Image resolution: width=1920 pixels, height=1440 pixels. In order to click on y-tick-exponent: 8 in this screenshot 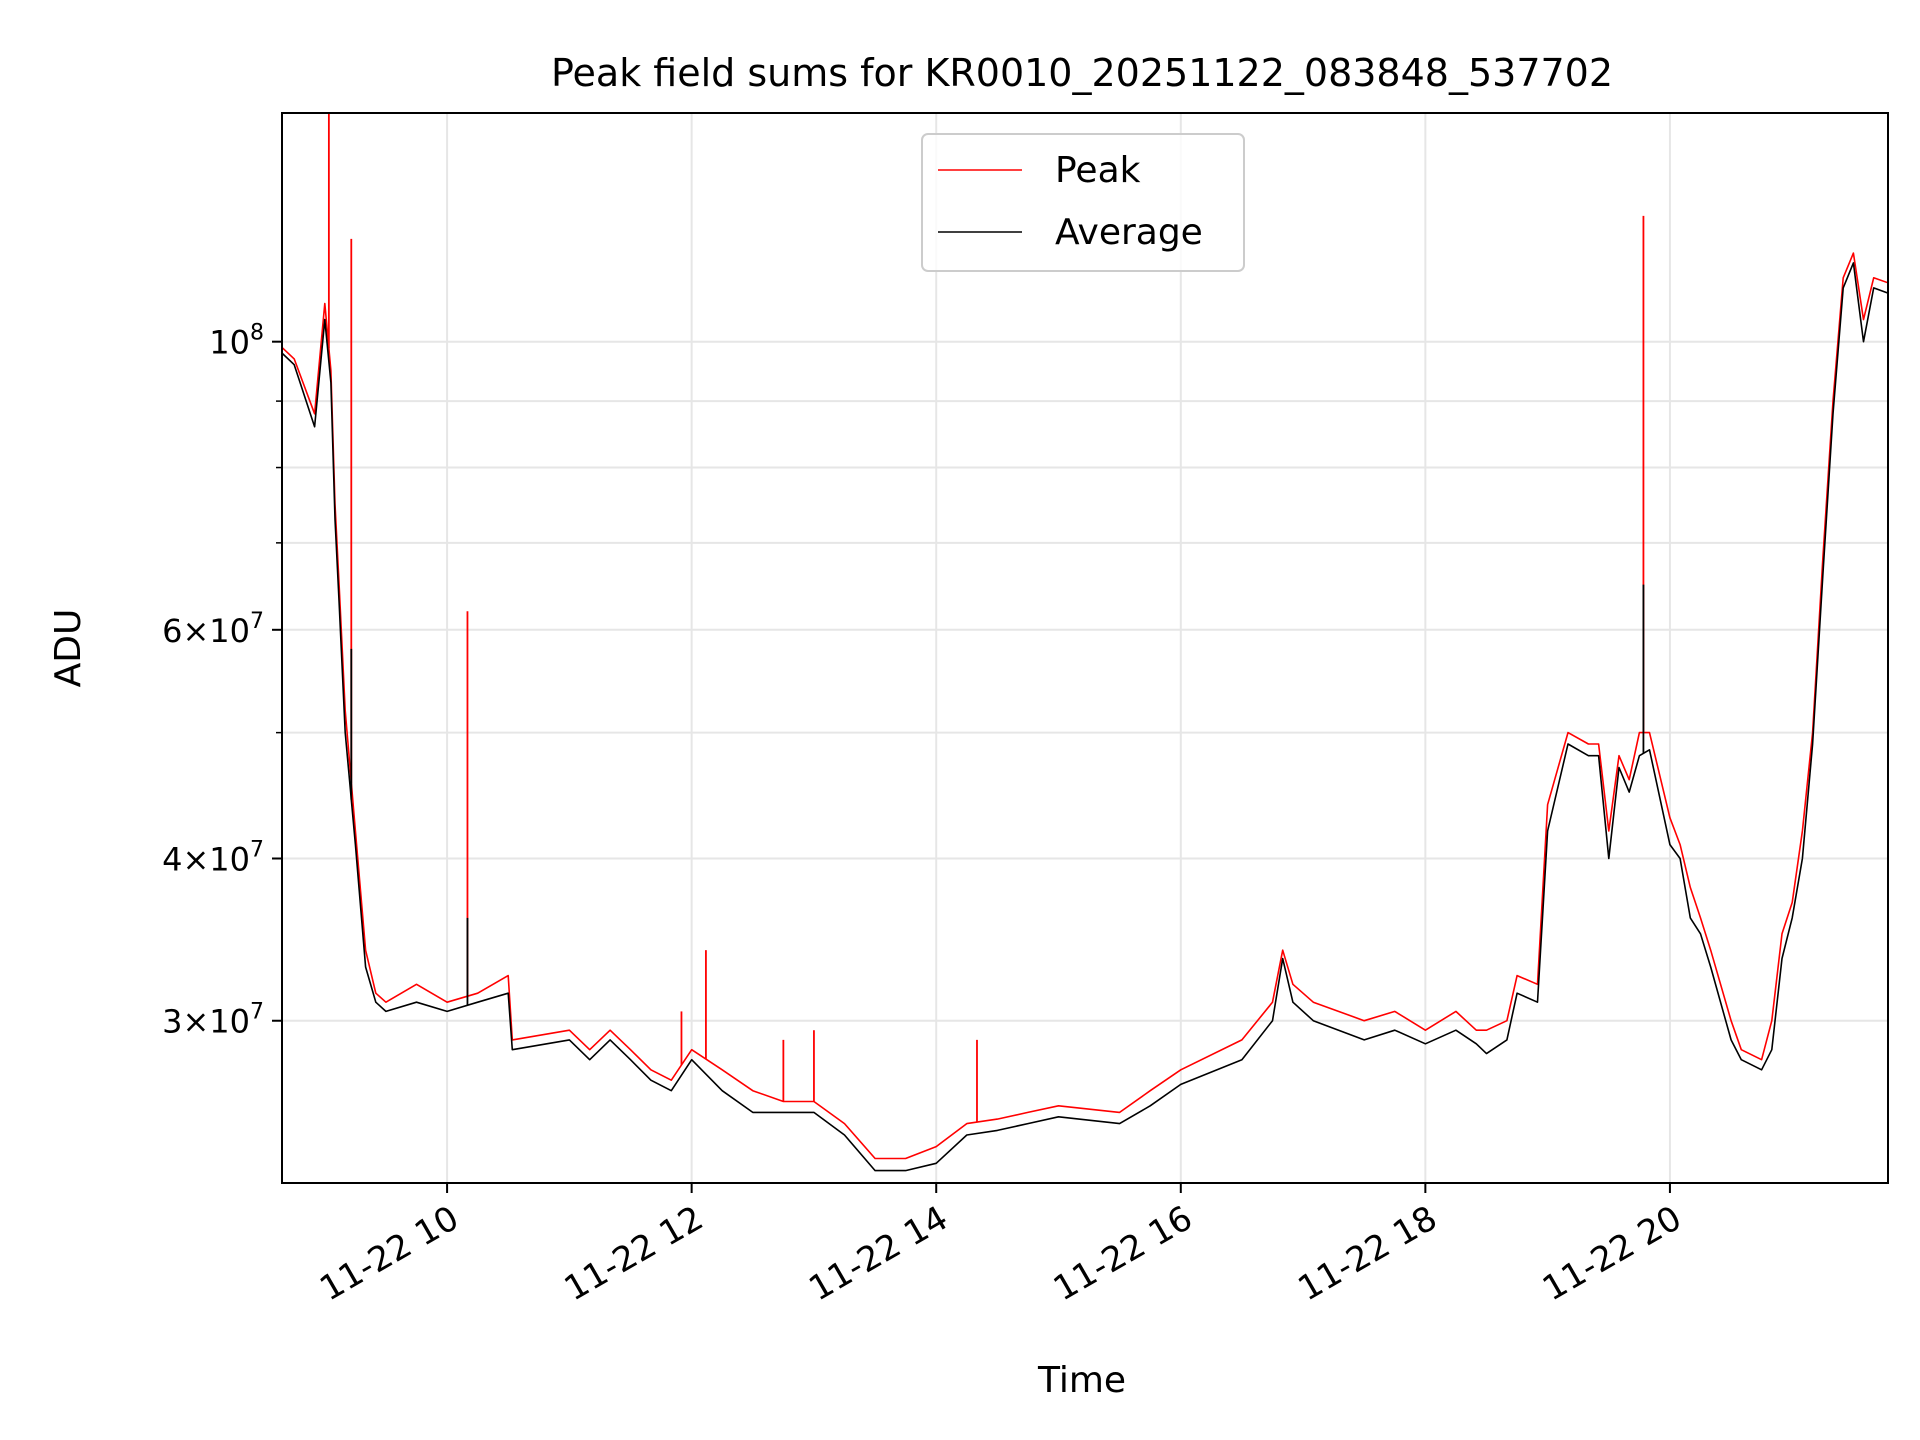, I will do `click(257, 333)`.